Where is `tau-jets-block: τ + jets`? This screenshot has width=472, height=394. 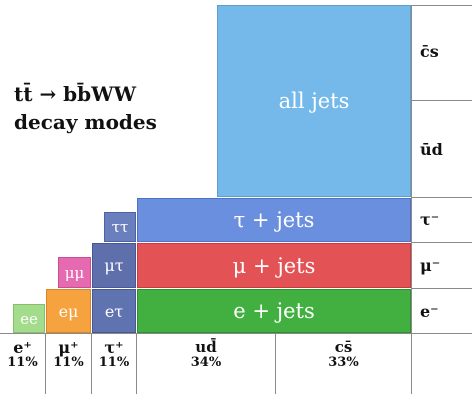
tau-jets-block: τ + jets is located at coordinates (274, 220).